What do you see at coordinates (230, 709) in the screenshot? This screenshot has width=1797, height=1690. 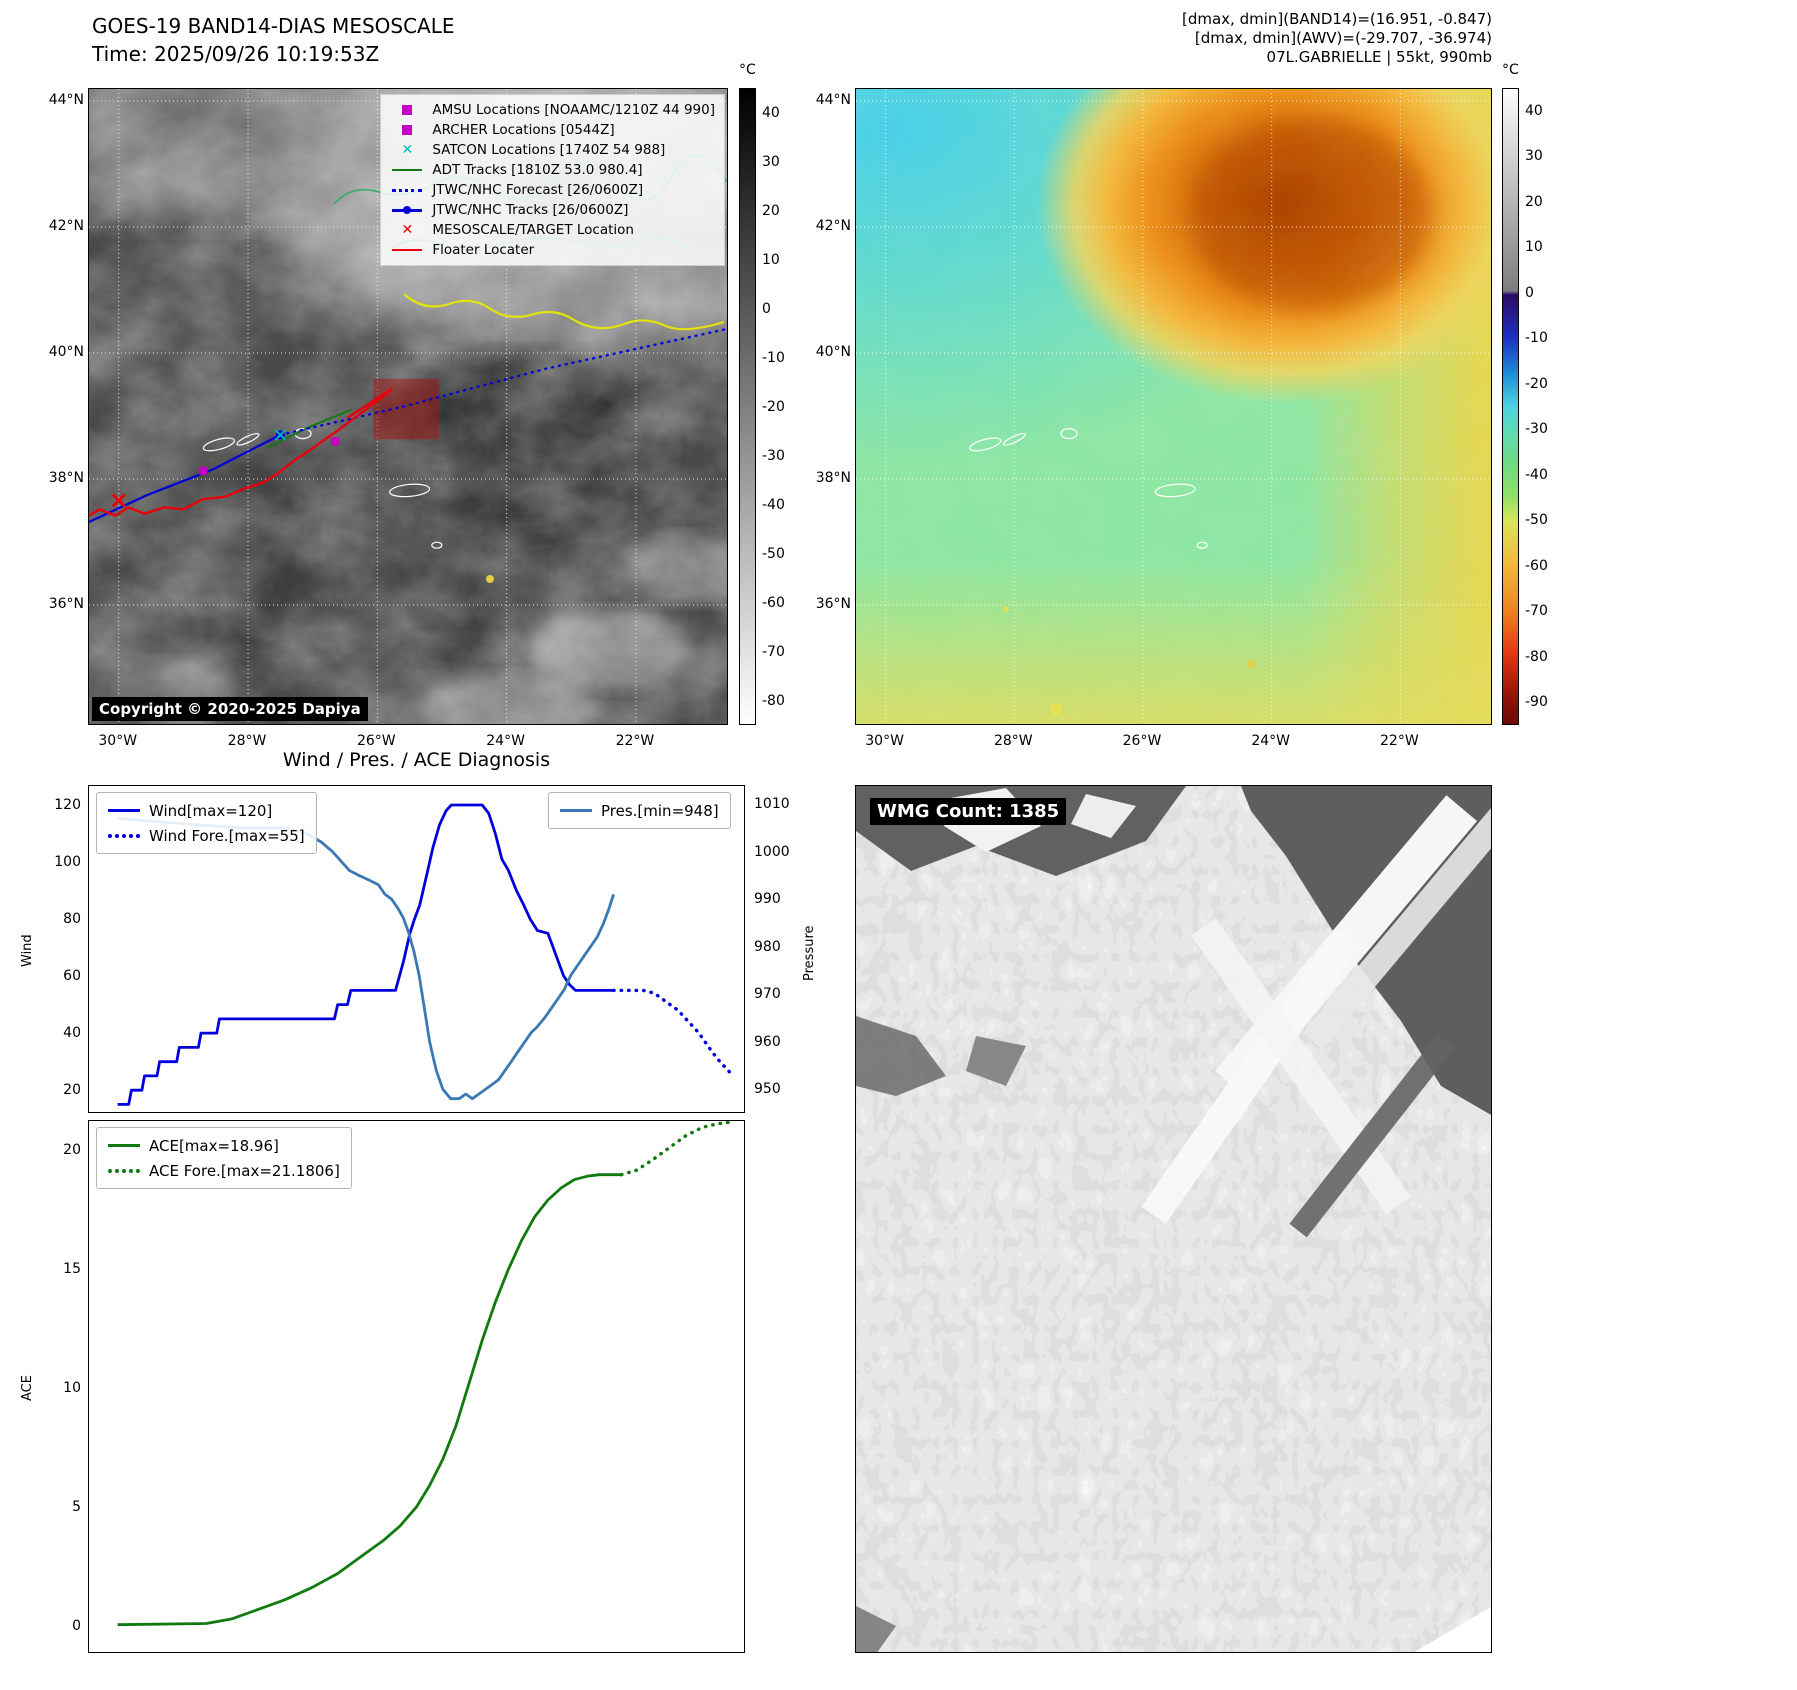 I see `copyright-badge: Copyright © 2020-2025 Dapiya` at bounding box center [230, 709].